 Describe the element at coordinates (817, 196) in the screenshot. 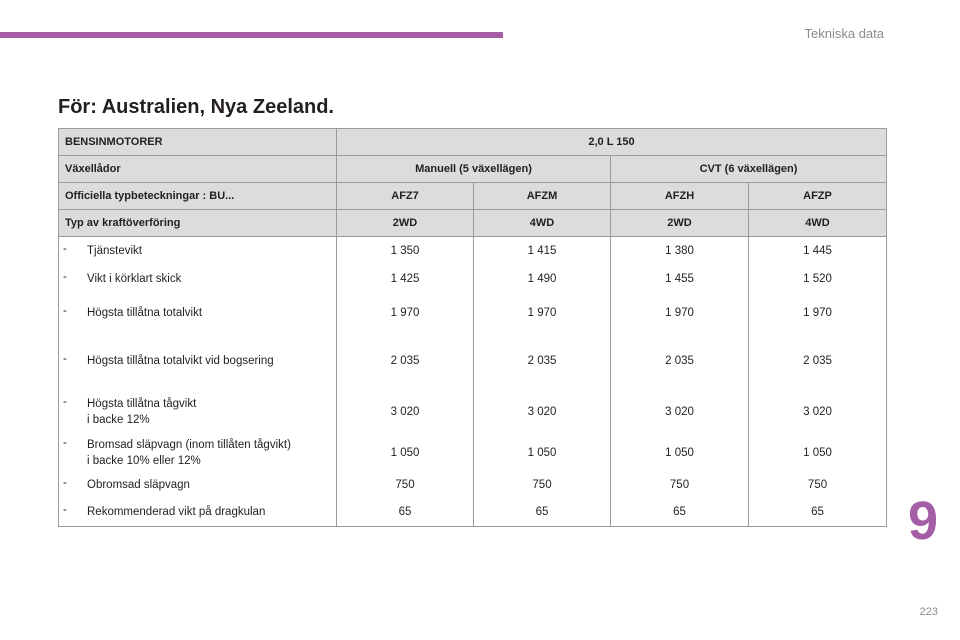

I see `typecode-cell: AFZP` at that location.